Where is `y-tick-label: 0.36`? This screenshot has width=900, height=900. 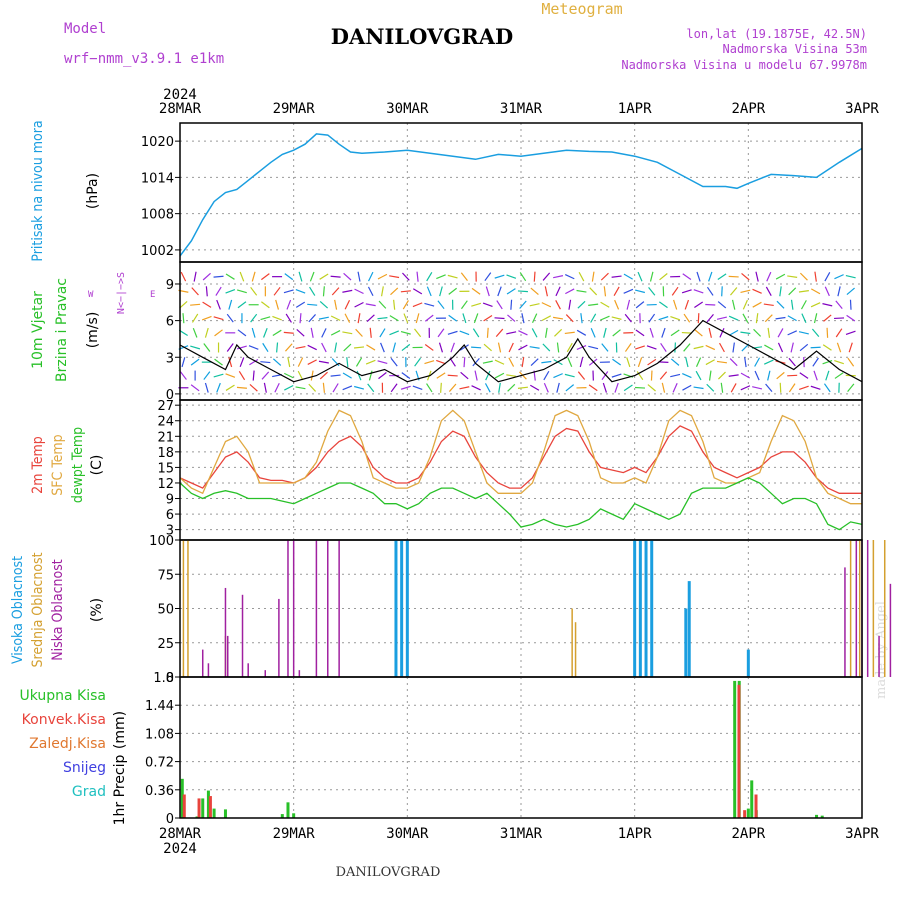 y-tick-label: 0.36 is located at coordinates (159, 791).